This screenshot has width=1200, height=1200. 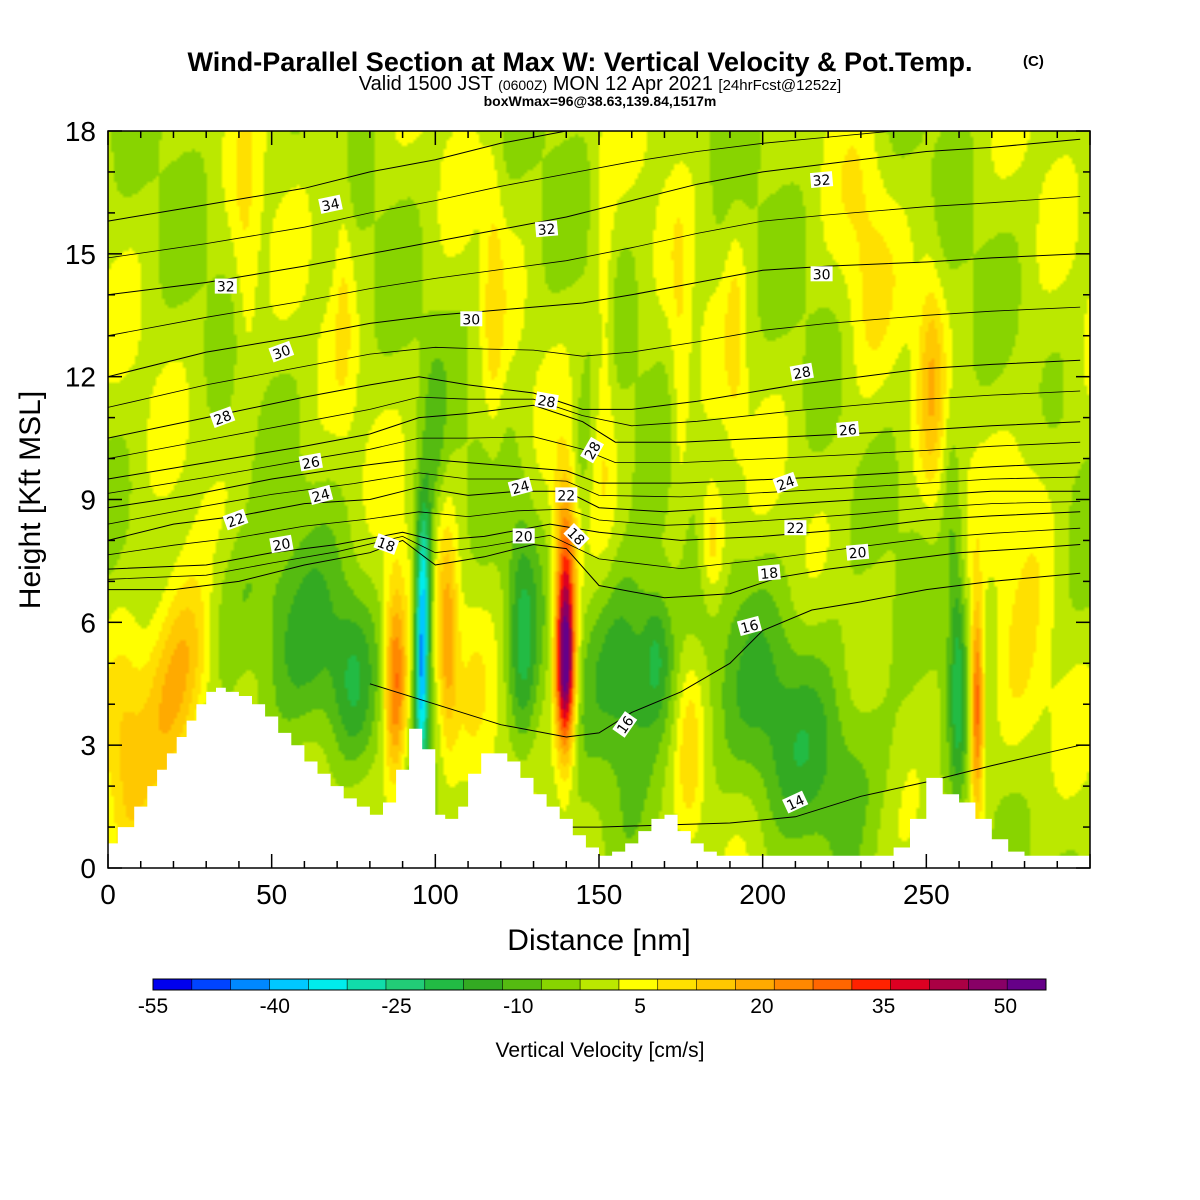 What do you see at coordinates (592, 998) in the screenshot?
I see `colorbar: -55 -40 -25 -10 5 20 35 50` at bounding box center [592, 998].